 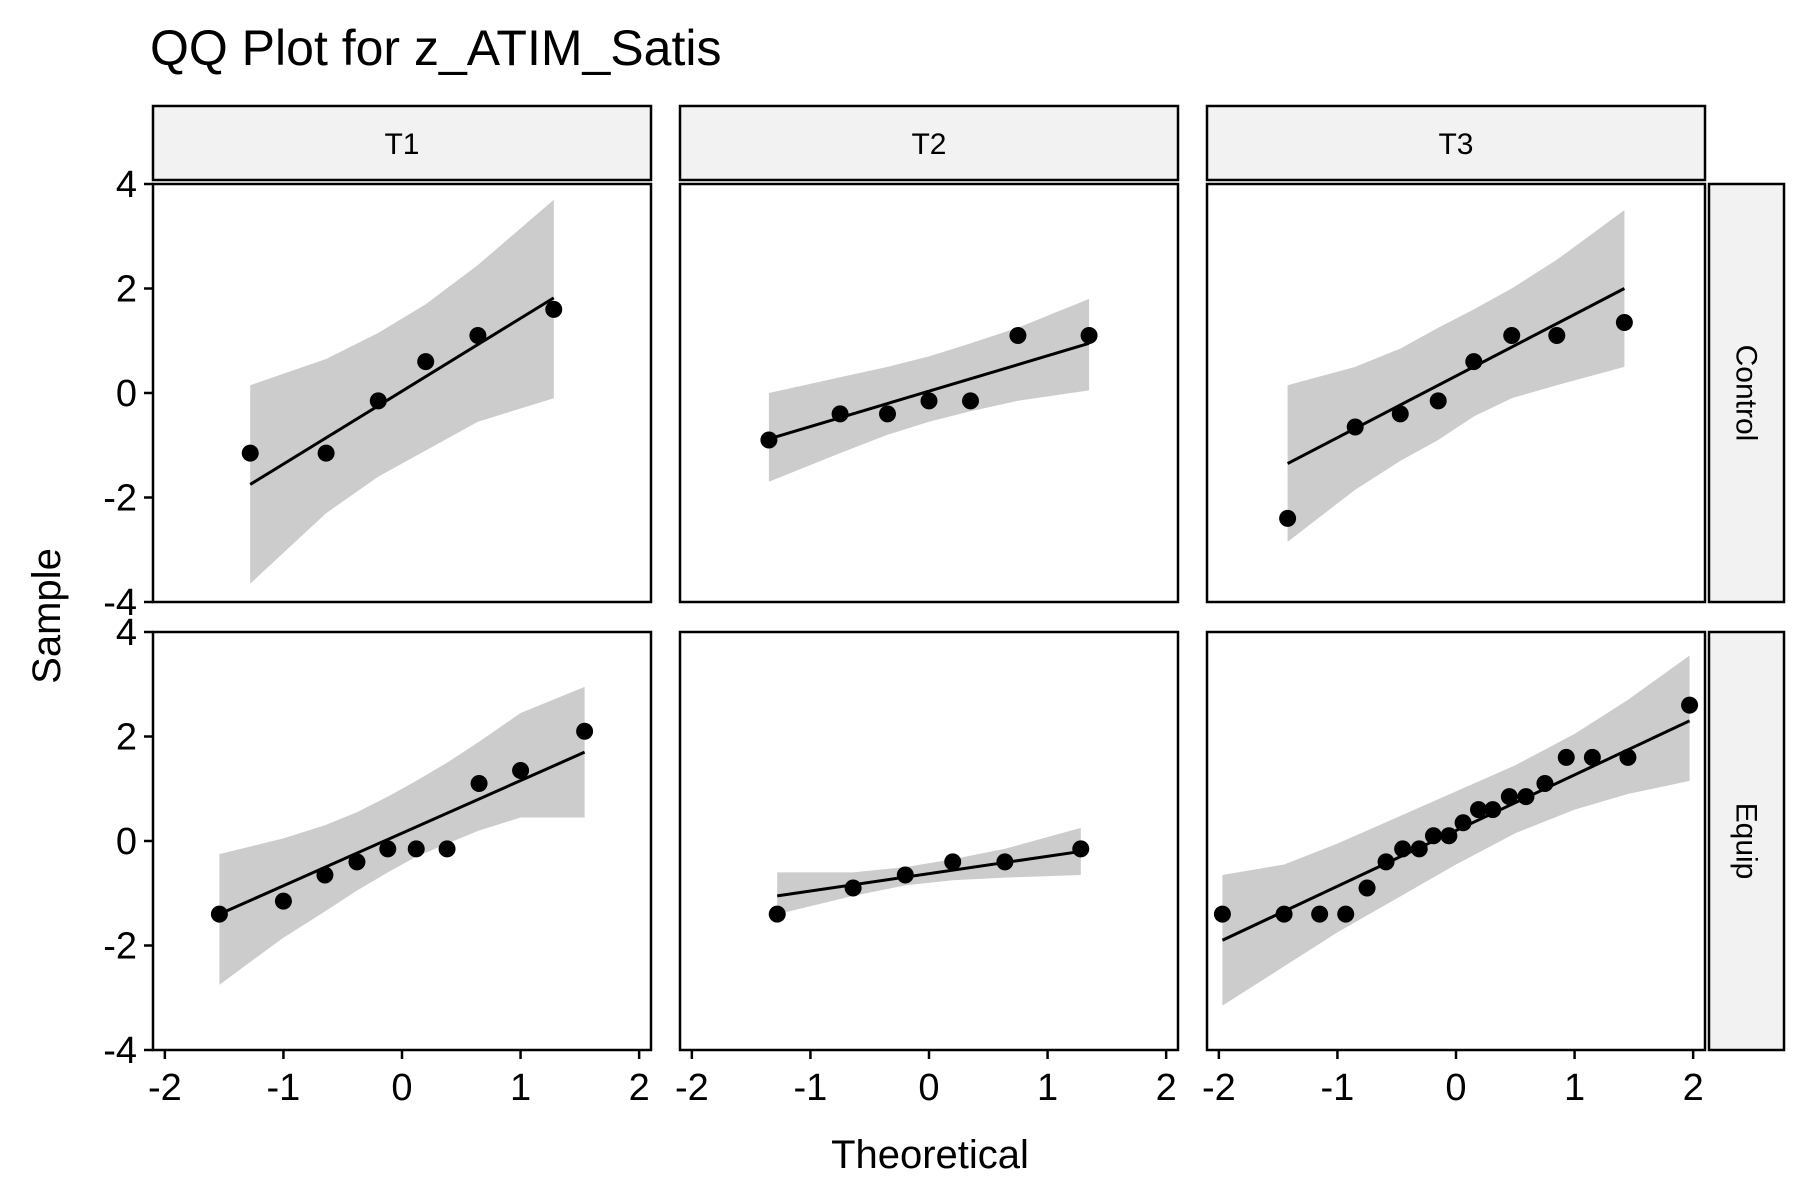 I want to click on strip-label-t1: T1, so click(x=401, y=144).